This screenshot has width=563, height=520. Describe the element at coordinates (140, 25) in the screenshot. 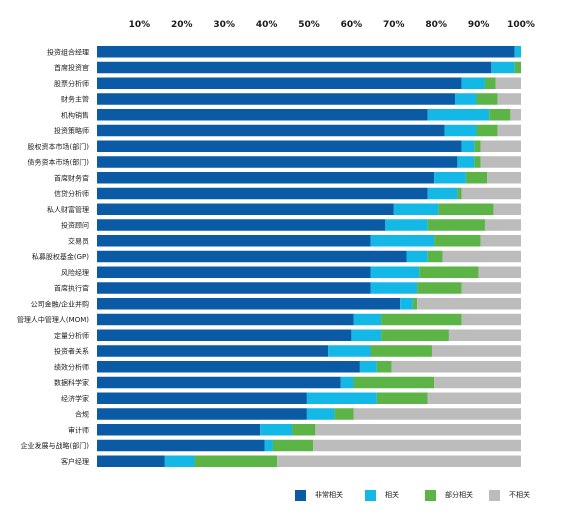

I see `x-tick-label: 10%` at that location.